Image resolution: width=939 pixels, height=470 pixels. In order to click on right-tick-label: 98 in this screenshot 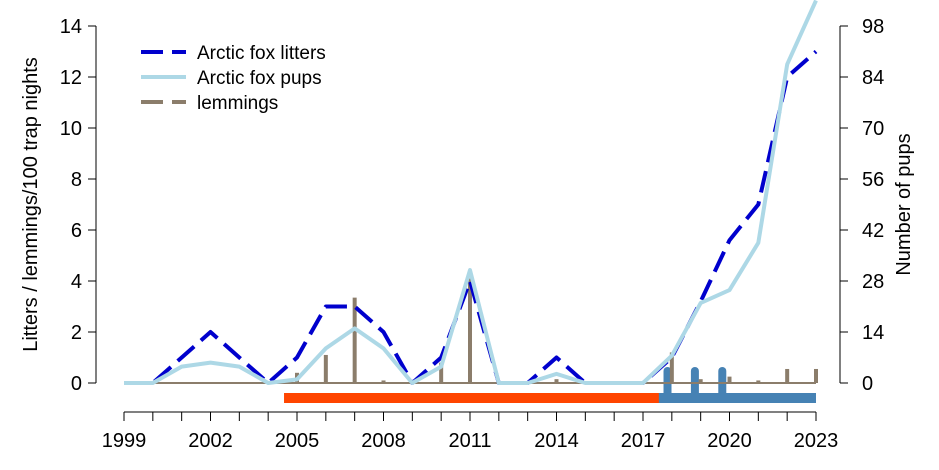, I will do `click(873, 27)`.